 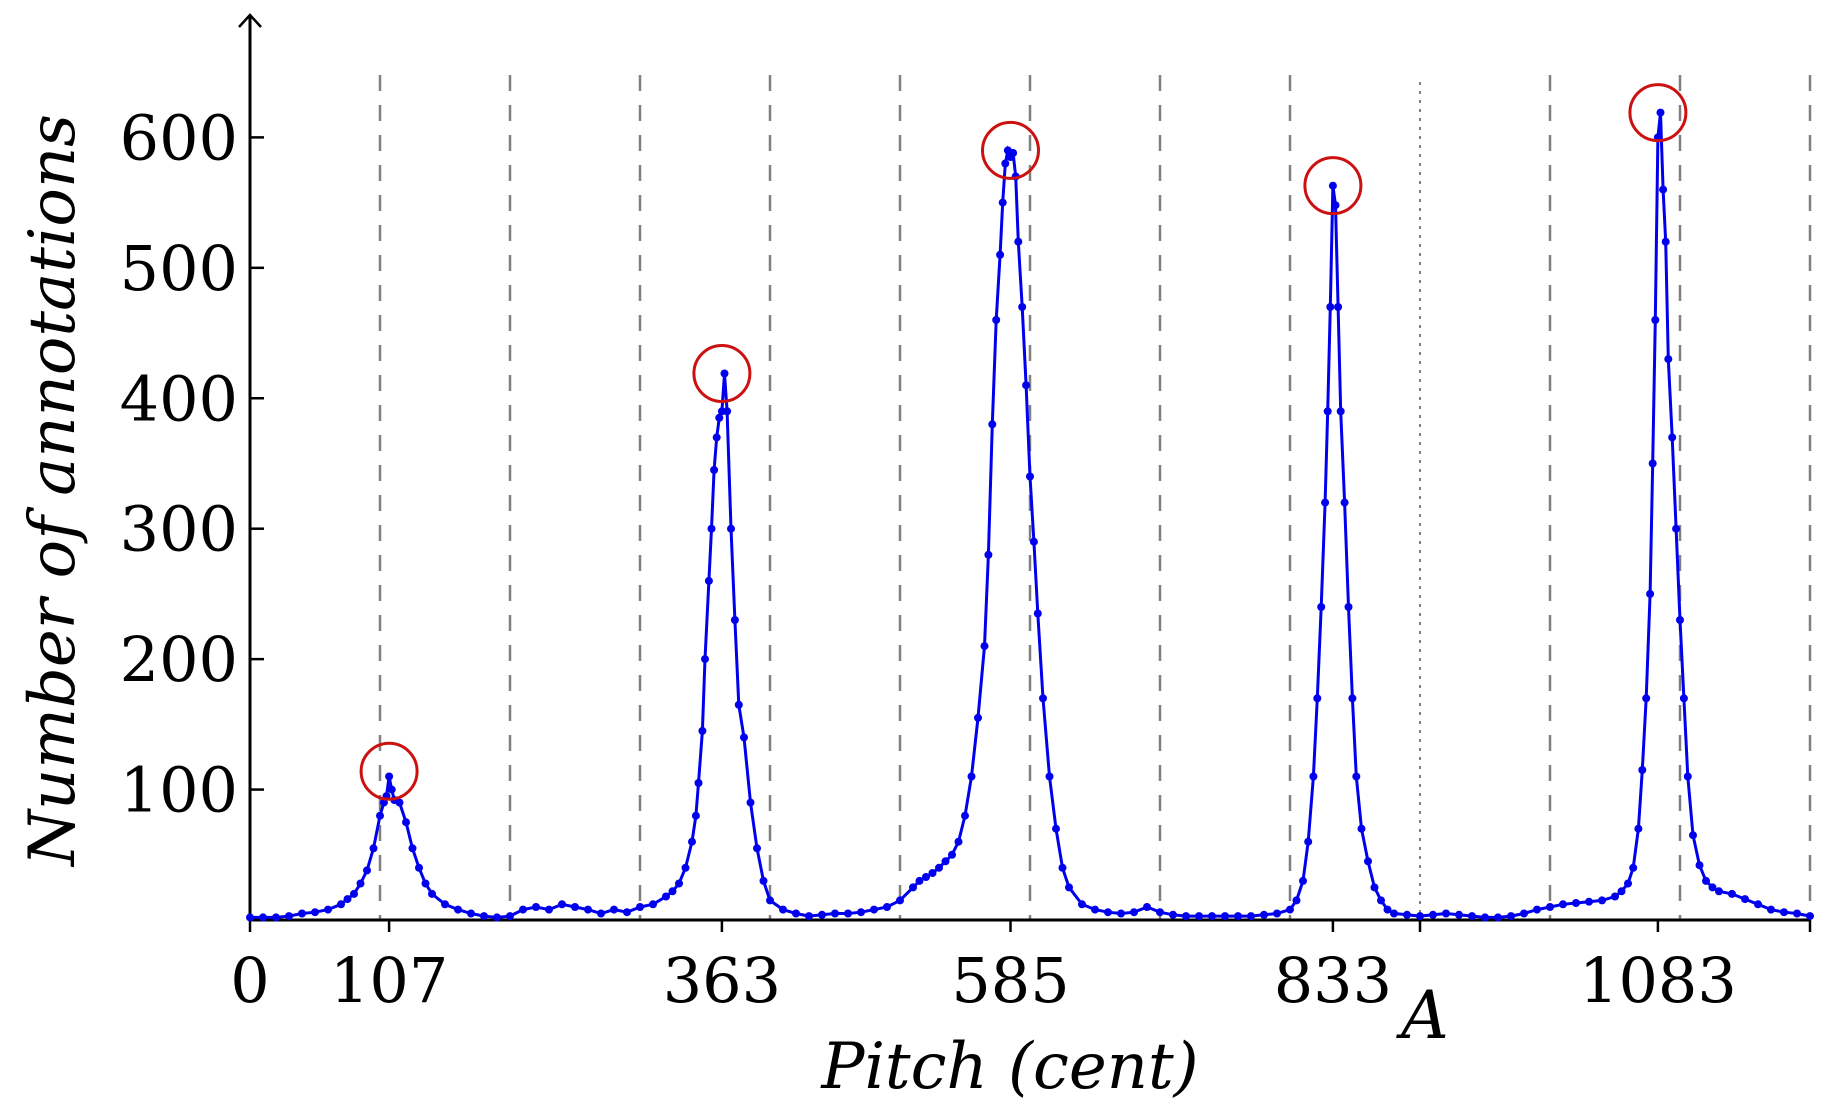 What do you see at coordinates (1009, 1067) in the screenshot?
I see `x-axis-title: Pitch (cent)` at bounding box center [1009, 1067].